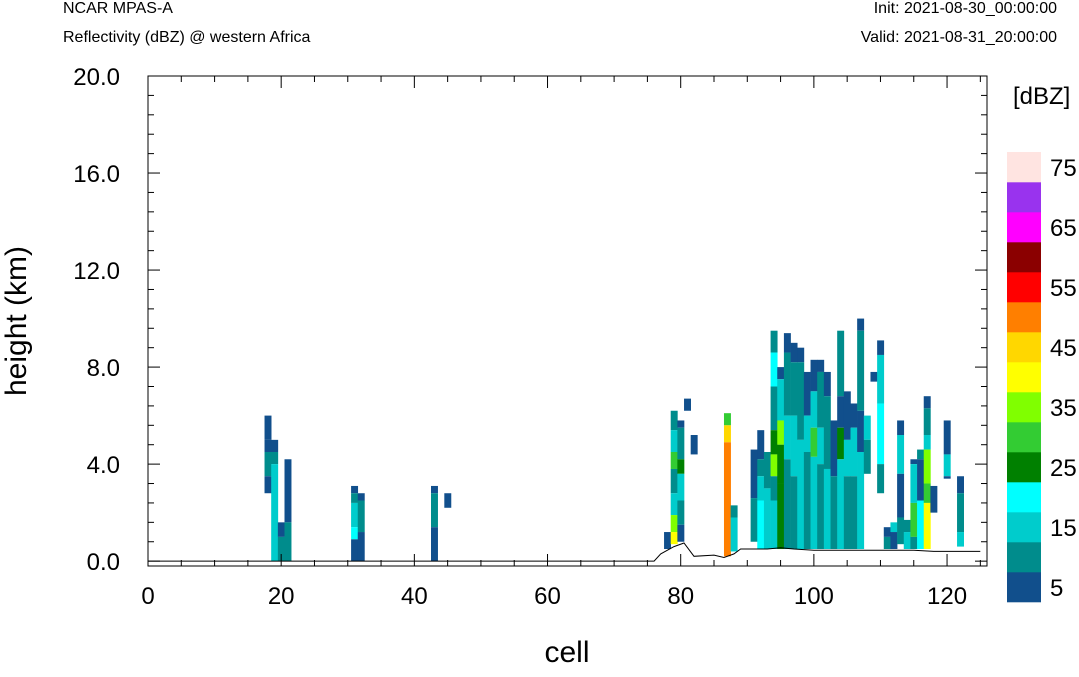  Describe the element at coordinates (564, 552) in the screenshot. I see `terrain-line` at that location.